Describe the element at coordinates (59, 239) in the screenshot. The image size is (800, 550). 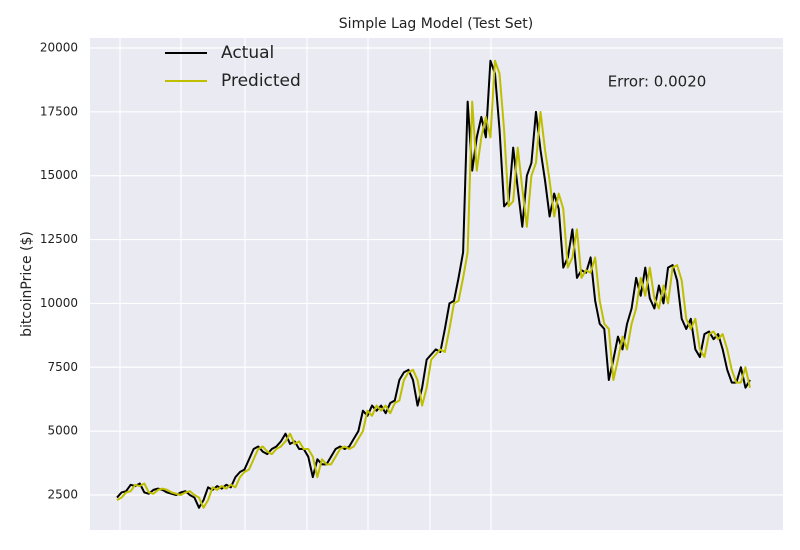
I see `y-tick-label: 12500` at that location.